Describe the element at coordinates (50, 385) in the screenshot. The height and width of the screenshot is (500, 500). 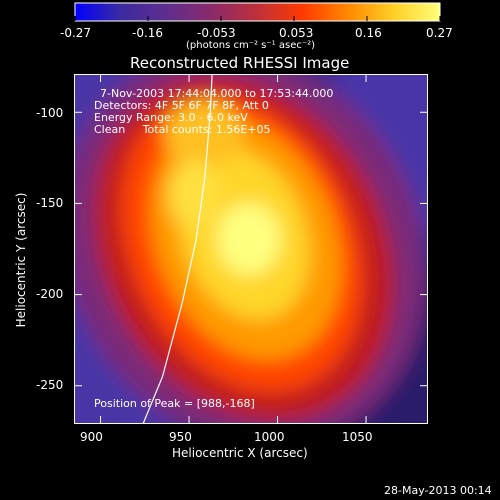
I see `y-tick-label: -250` at that location.